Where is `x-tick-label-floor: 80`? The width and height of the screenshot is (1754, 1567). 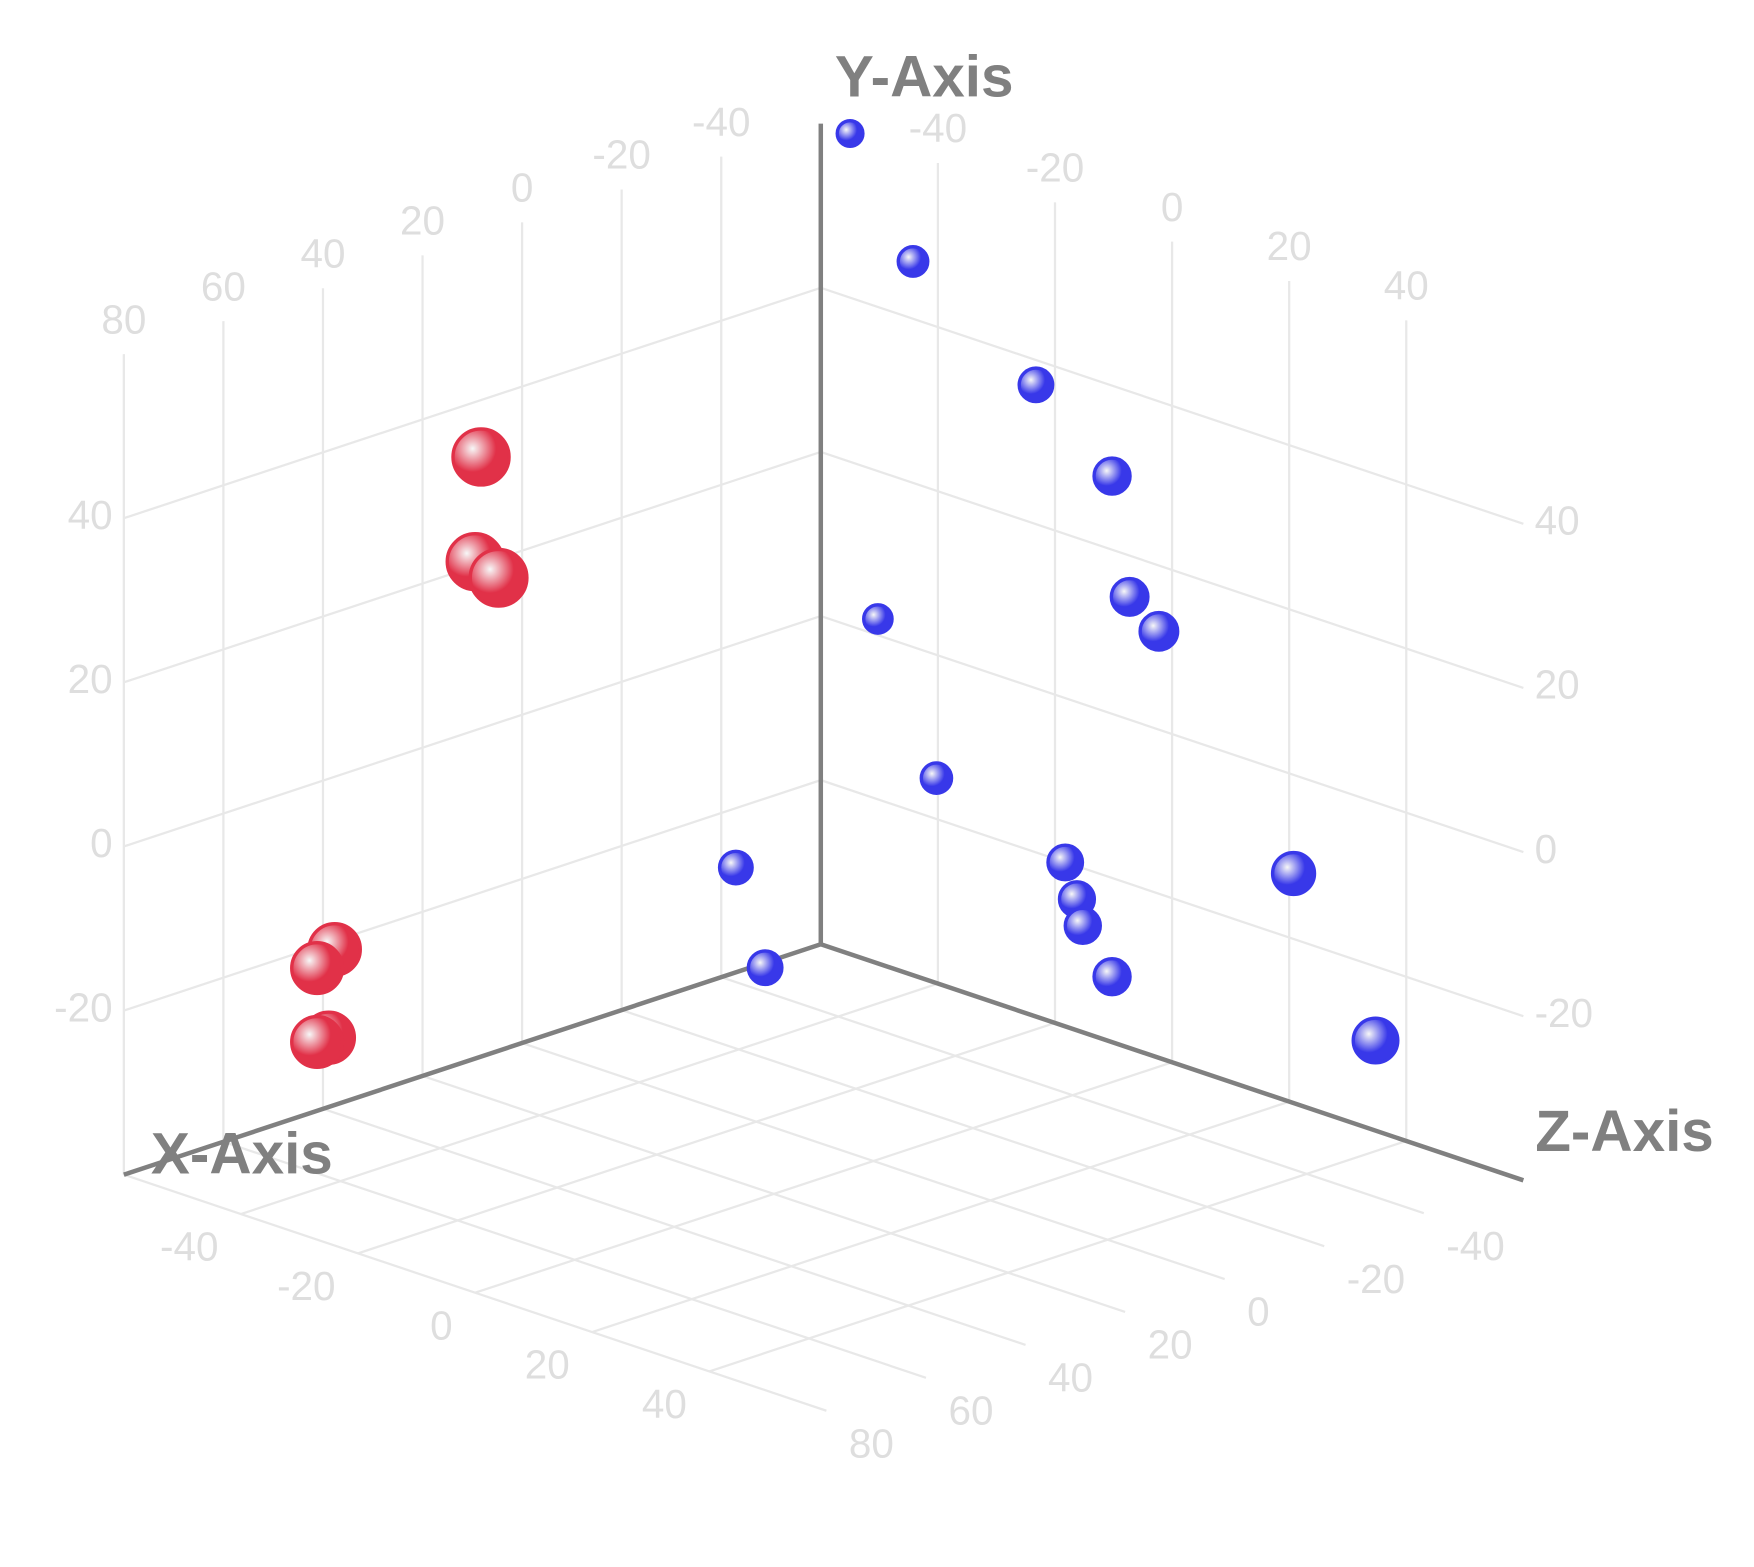 x-tick-label-floor: 80 is located at coordinates (871, 1443).